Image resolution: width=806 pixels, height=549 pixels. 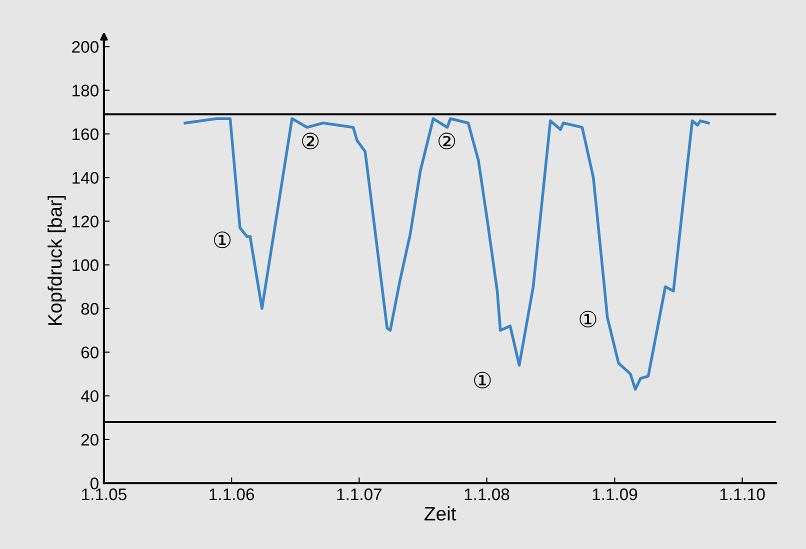 I want to click on y-axis-title: Kopfdruck [bar], so click(x=57, y=260).